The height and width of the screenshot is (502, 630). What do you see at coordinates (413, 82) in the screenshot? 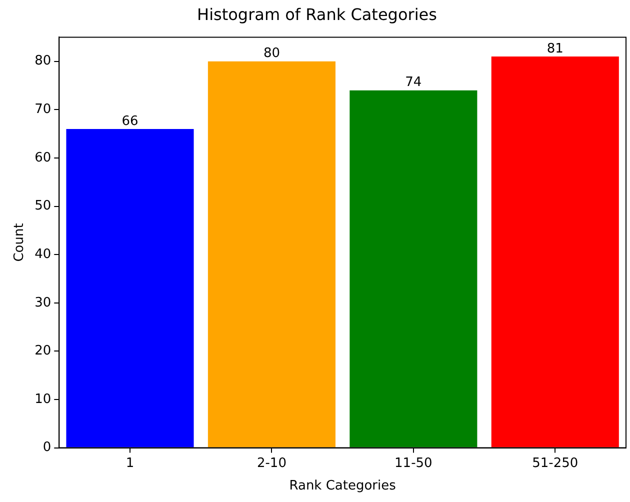
I see `data-label: 74` at bounding box center [413, 82].